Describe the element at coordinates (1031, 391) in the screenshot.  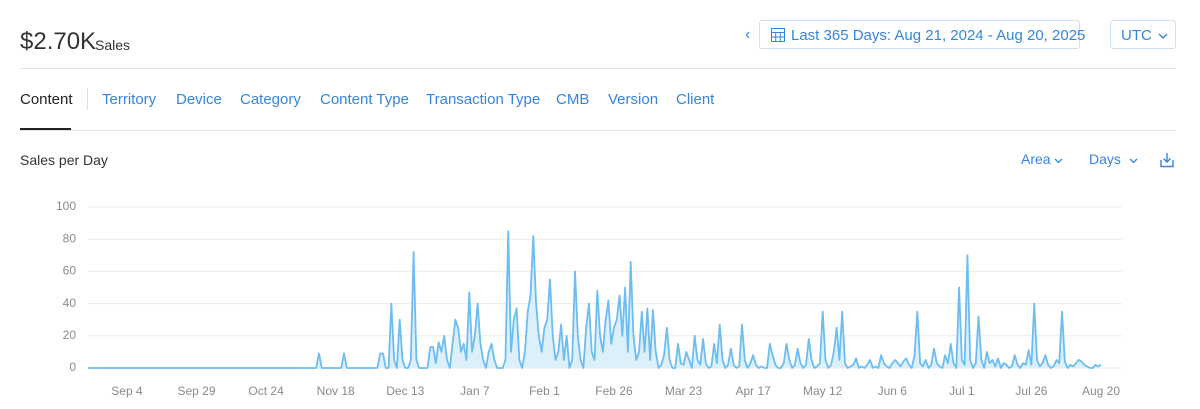
I see `x-tick-label: Jul 26` at that location.